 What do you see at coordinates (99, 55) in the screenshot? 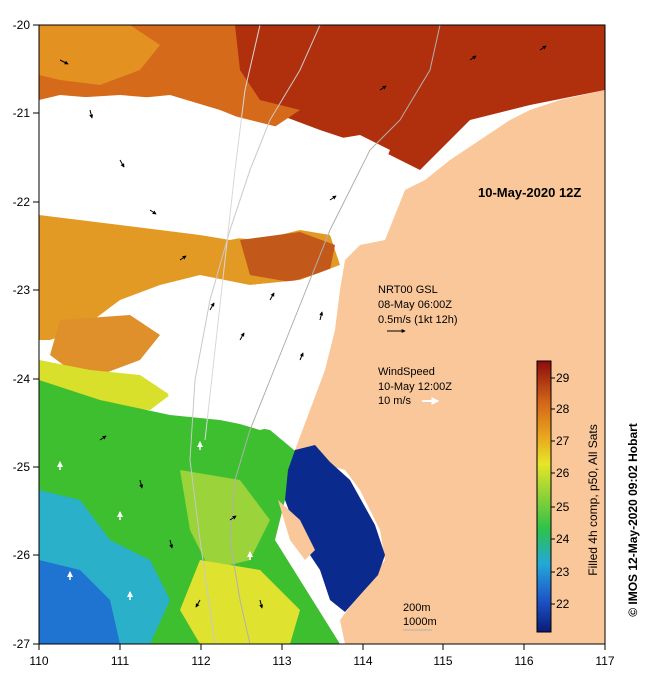
I see `sst-orange-northwest` at bounding box center [99, 55].